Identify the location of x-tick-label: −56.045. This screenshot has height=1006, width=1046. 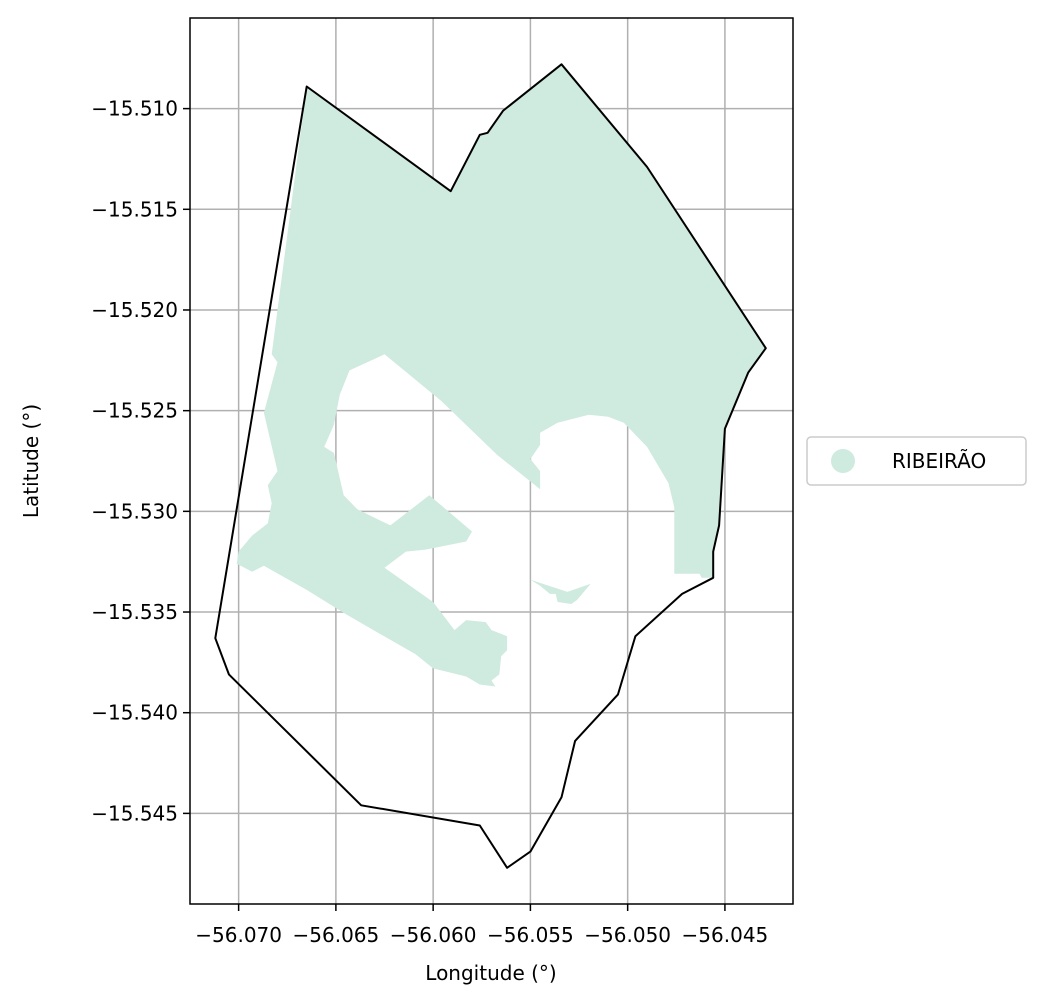
(725, 935).